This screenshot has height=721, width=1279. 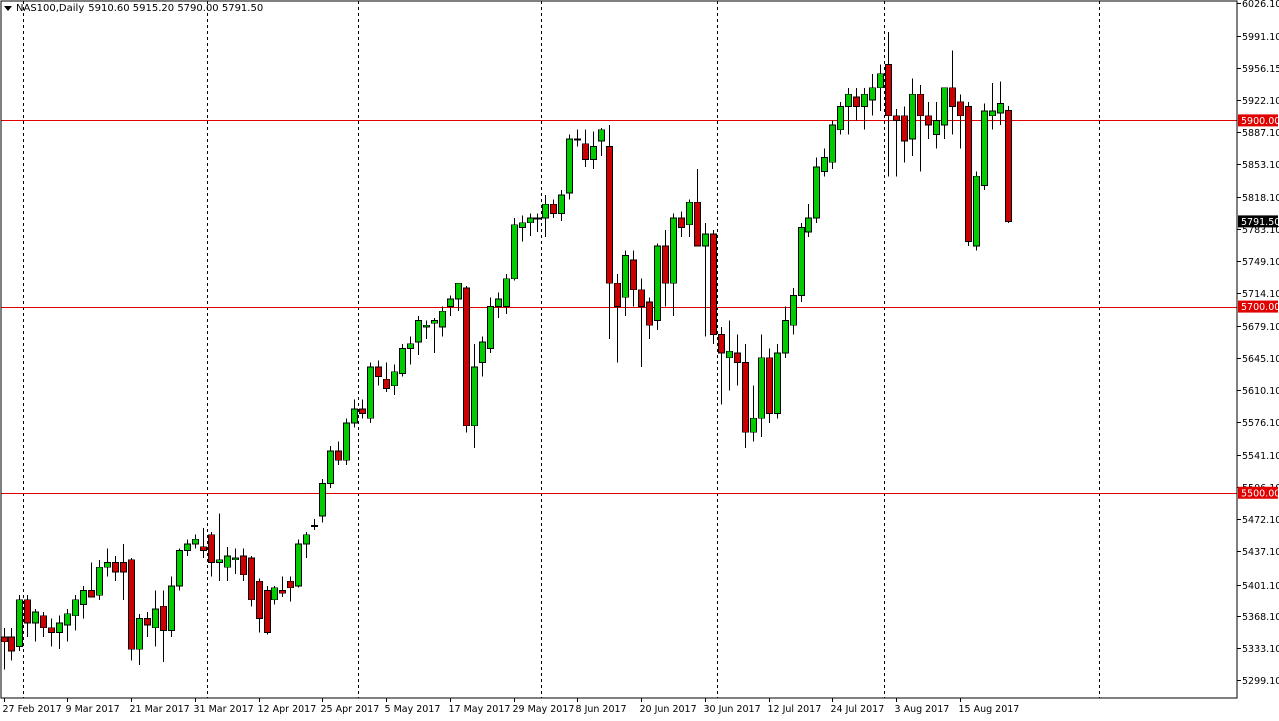 I want to click on level-price-tag-label: 5500.00, so click(x=1260, y=493).